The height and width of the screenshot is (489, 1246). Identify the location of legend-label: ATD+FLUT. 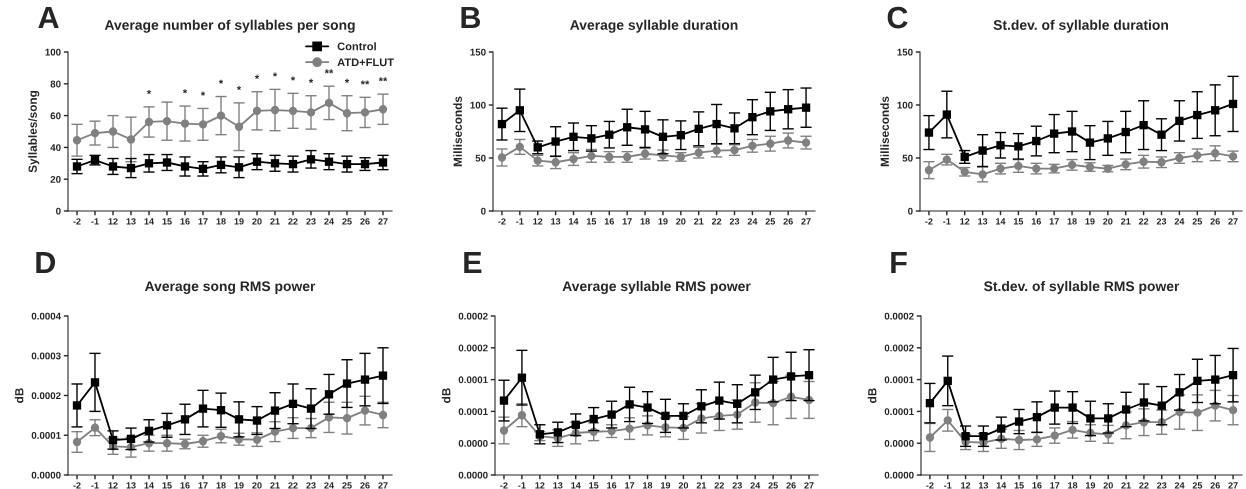
(365, 62).